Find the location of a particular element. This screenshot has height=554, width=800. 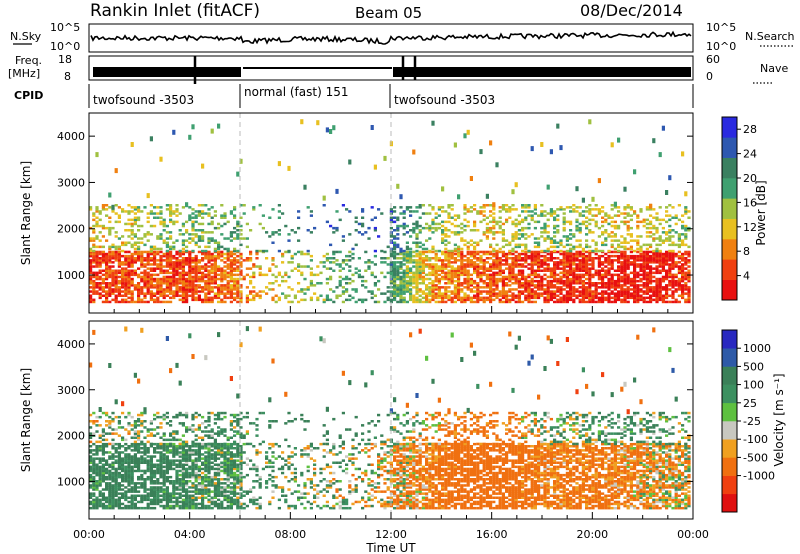

p-cell-1930 is located at coordinates (417, 228).